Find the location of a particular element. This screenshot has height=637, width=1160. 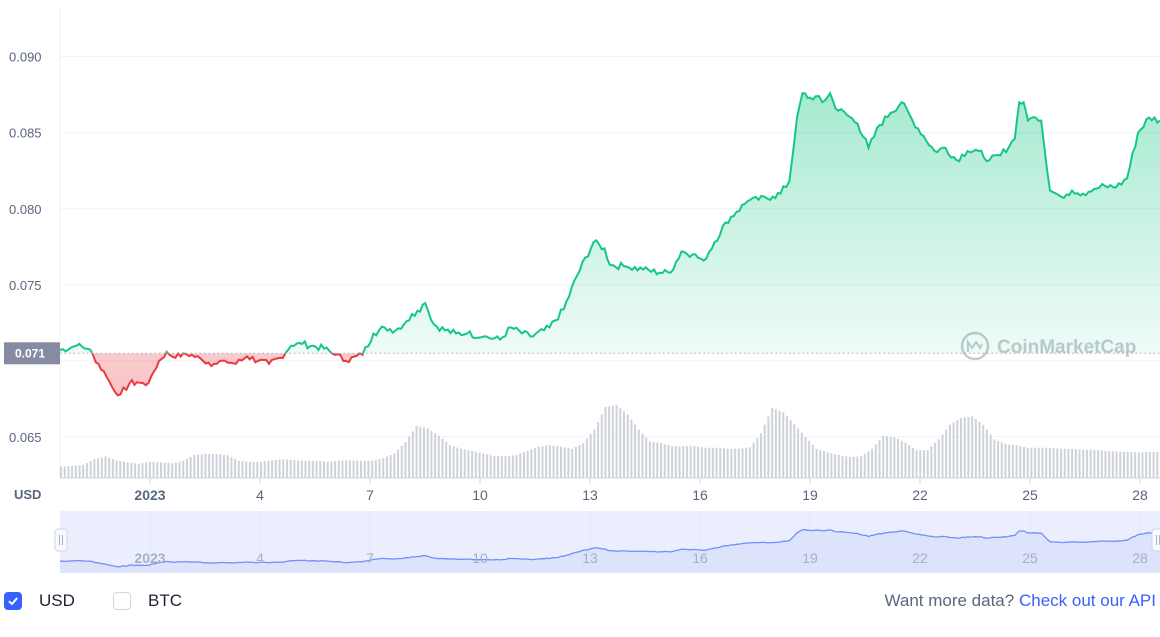

navigator: 2023 4 7 10 13 16 19 22 25 28 is located at coordinates (607, 542).